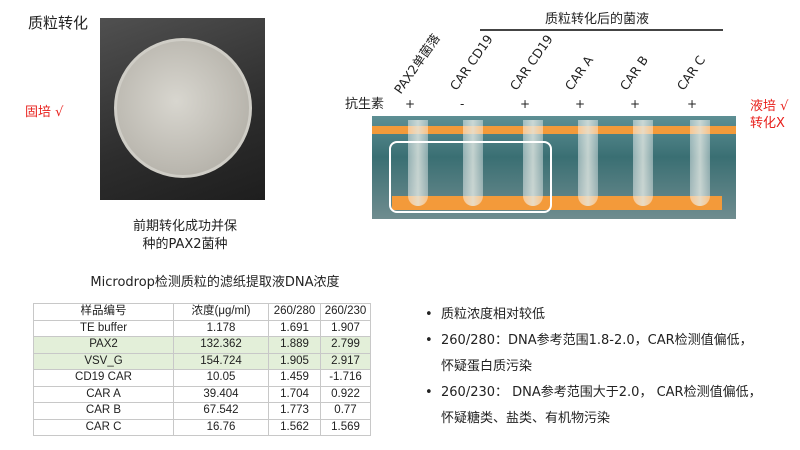 This screenshot has height=450, width=800. I want to click on table-row: PAX2 132.362 1.889 2.799, so click(202, 345).